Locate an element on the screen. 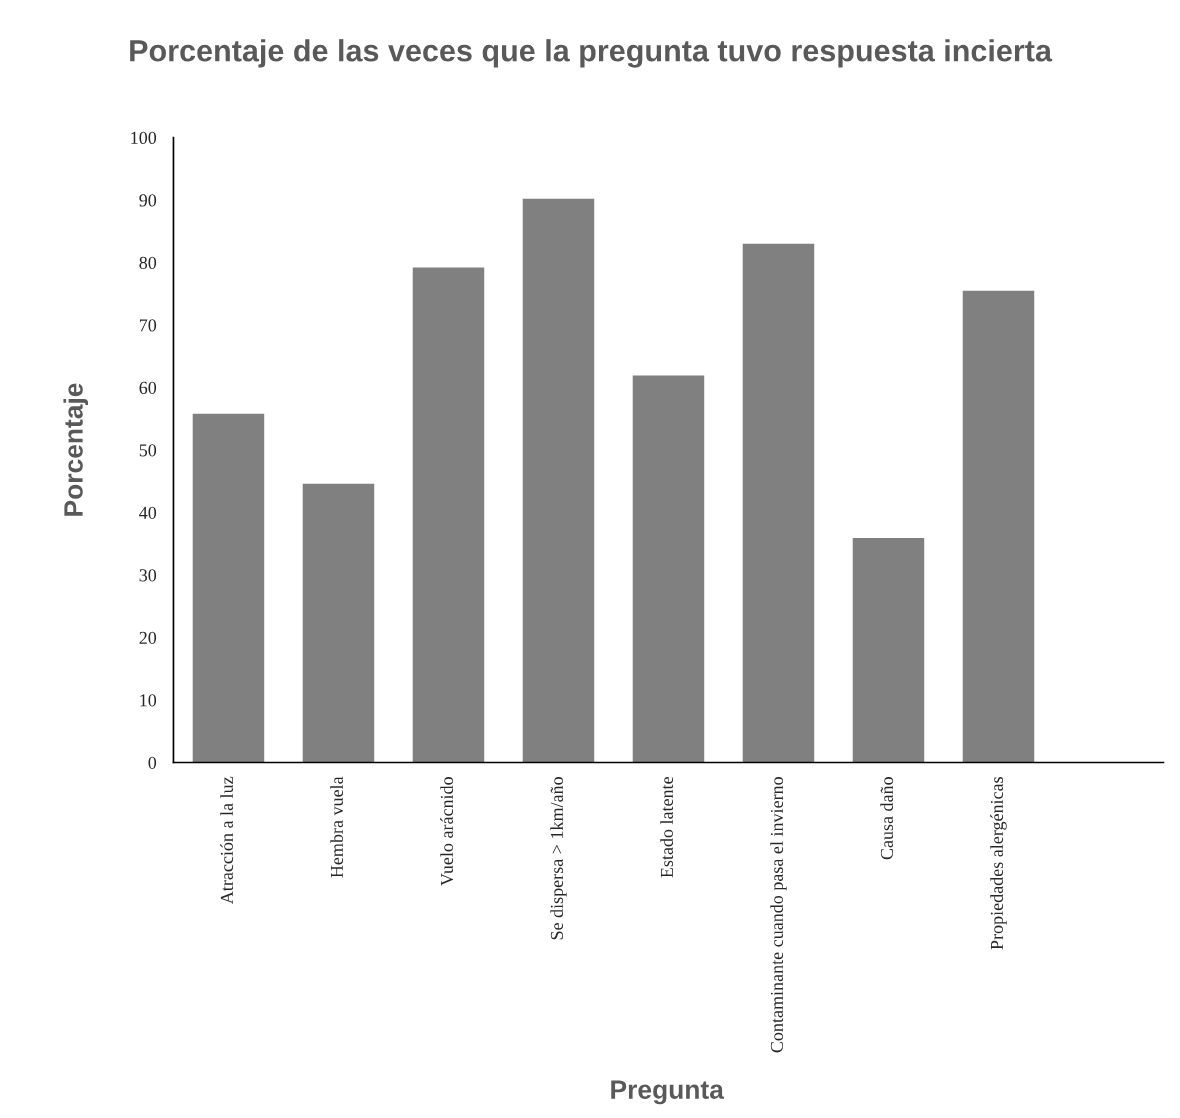 This screenshot has width=1180, height=1118. y-tick-label: 70 is located at coordinates (148, 325).